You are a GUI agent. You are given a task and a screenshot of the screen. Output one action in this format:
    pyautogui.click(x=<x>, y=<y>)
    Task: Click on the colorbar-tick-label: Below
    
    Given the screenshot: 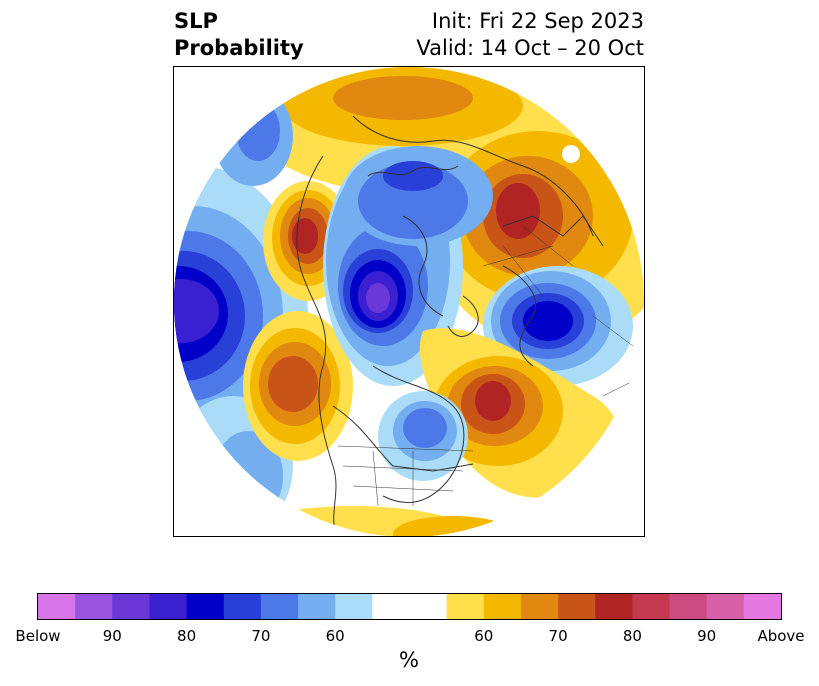 What is the action you would take?
    pyautogui.click(x=38, y=636)
    